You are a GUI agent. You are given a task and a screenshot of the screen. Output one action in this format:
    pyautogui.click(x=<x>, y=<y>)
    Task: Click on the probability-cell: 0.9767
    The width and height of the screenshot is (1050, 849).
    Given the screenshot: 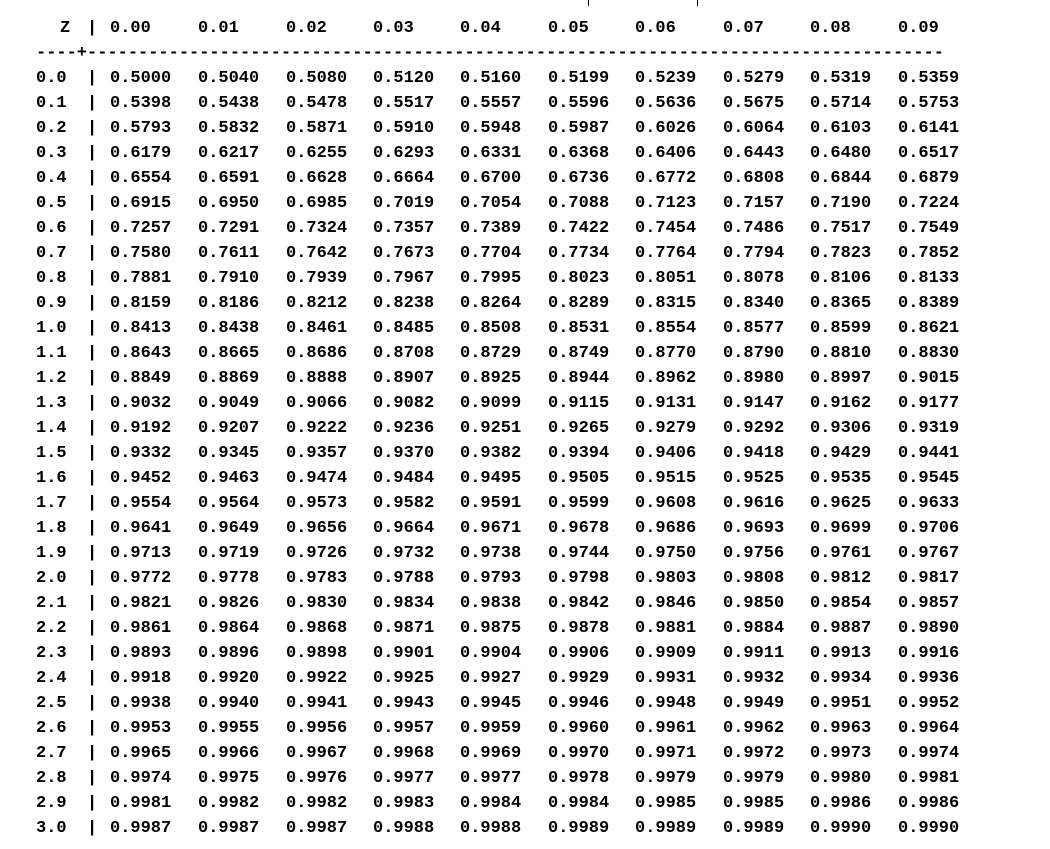 What is the action you would take?
    pyautogui.click(x=929, y=553)
    